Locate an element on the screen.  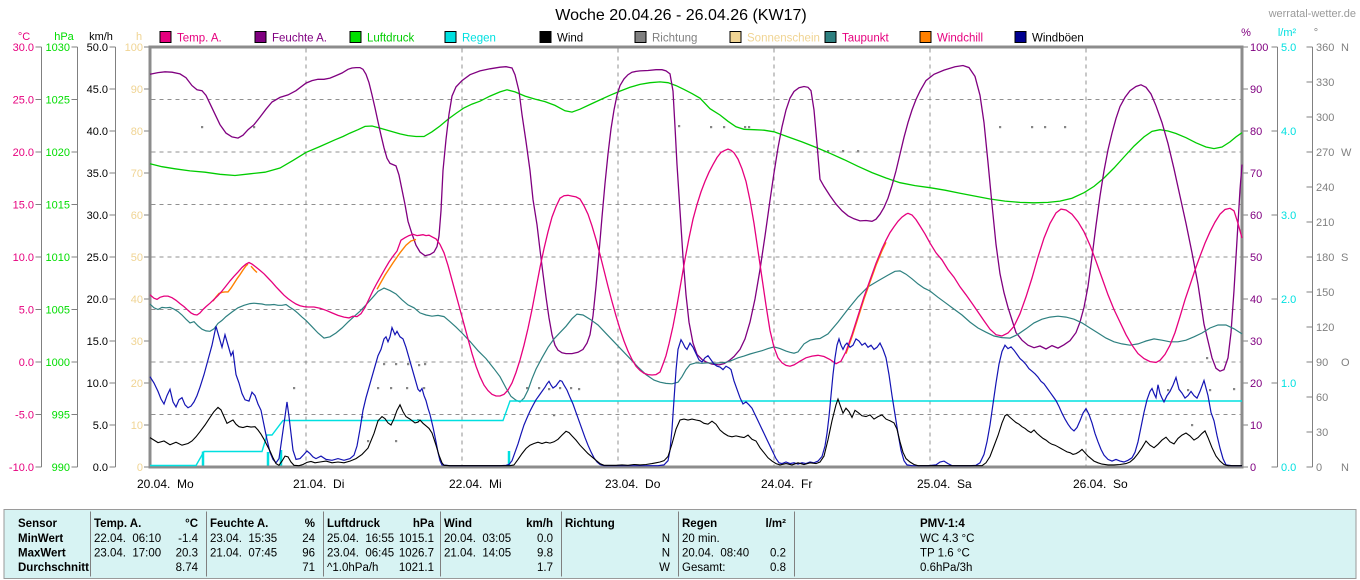
svg-text: 22.04. Mi is located at coordinates (475, 484).